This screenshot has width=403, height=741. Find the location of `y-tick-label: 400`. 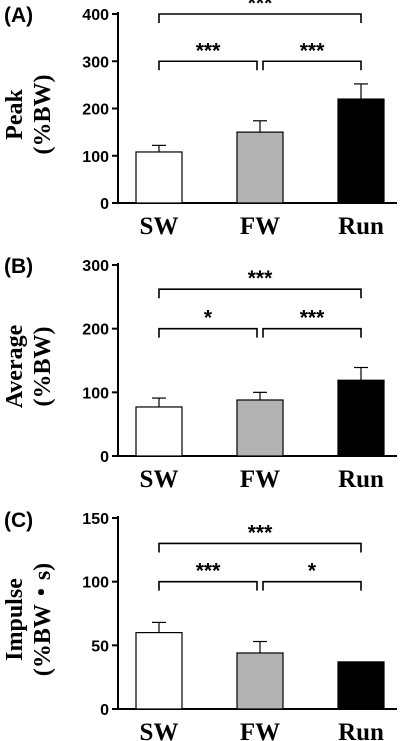

y-tick-label: 400 is located at coordinates (95, 15).